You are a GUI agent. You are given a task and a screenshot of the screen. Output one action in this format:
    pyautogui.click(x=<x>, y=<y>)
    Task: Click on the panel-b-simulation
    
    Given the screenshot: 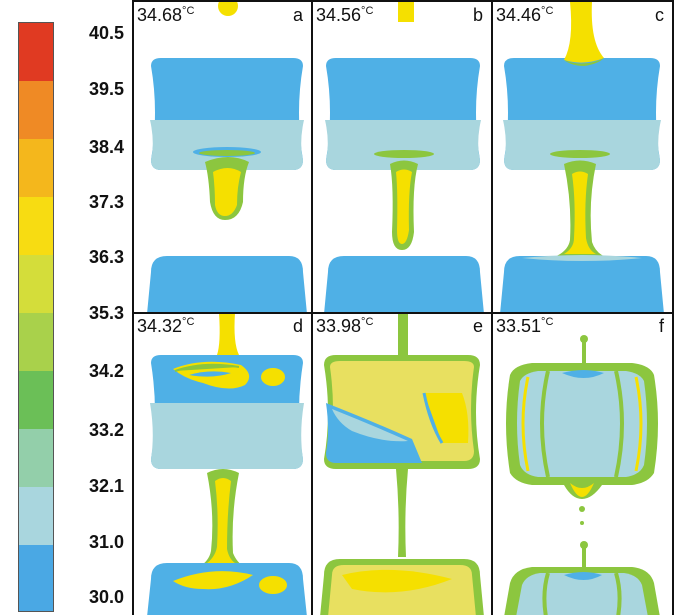 What is the action you would take?
    pyautogui.click(x=404, y=157)
    